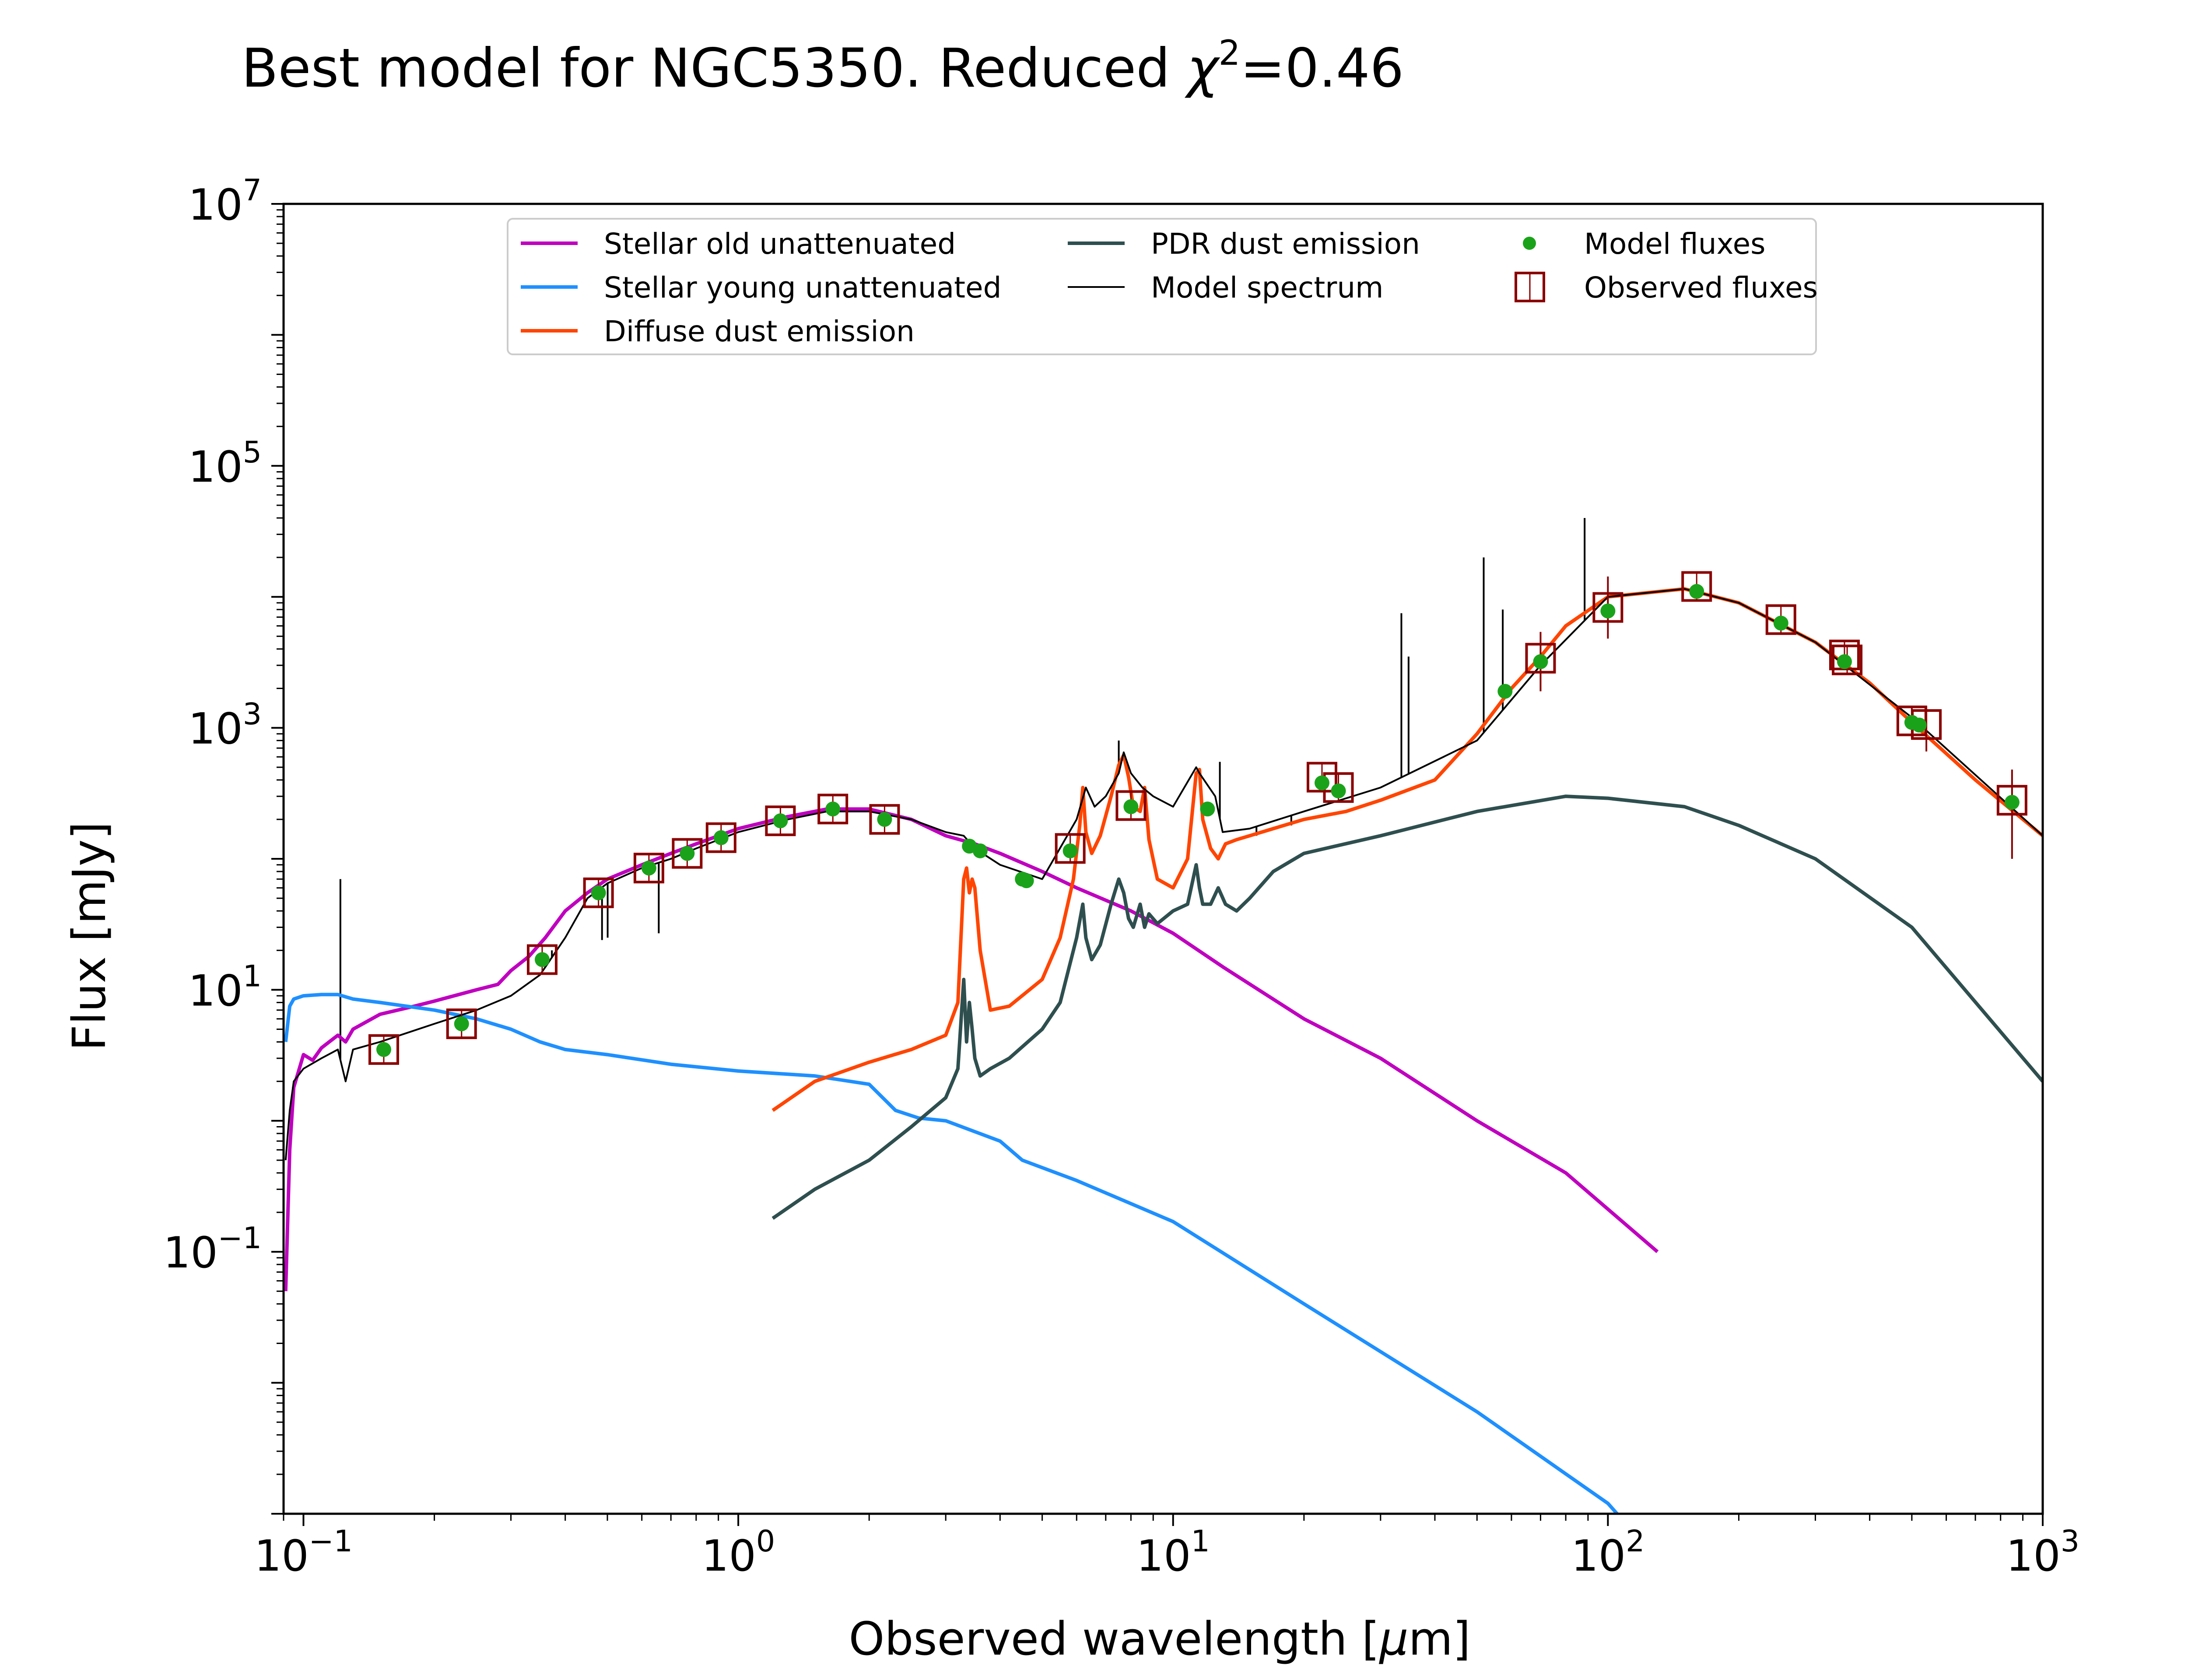  What do you see at coordinates (1529, 243) in the screenshot?
I see `legend-swatch` at bounding box center [1529, 243].